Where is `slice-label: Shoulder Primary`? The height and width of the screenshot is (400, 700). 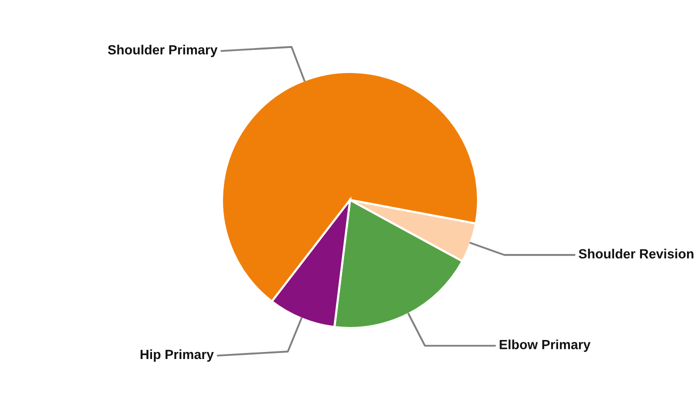
slice-label: Shoulder Primary is located at coordinates (163, 51).